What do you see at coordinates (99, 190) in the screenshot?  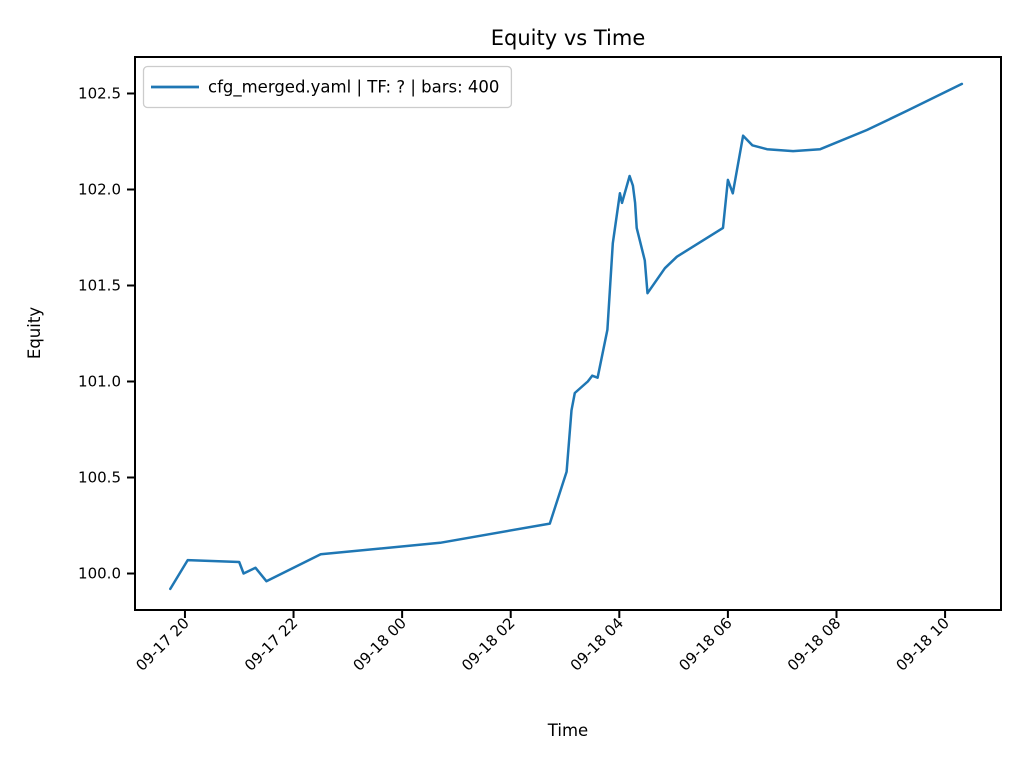 I see `y-tick-label: 102.0` at bounding box center [99, 190].